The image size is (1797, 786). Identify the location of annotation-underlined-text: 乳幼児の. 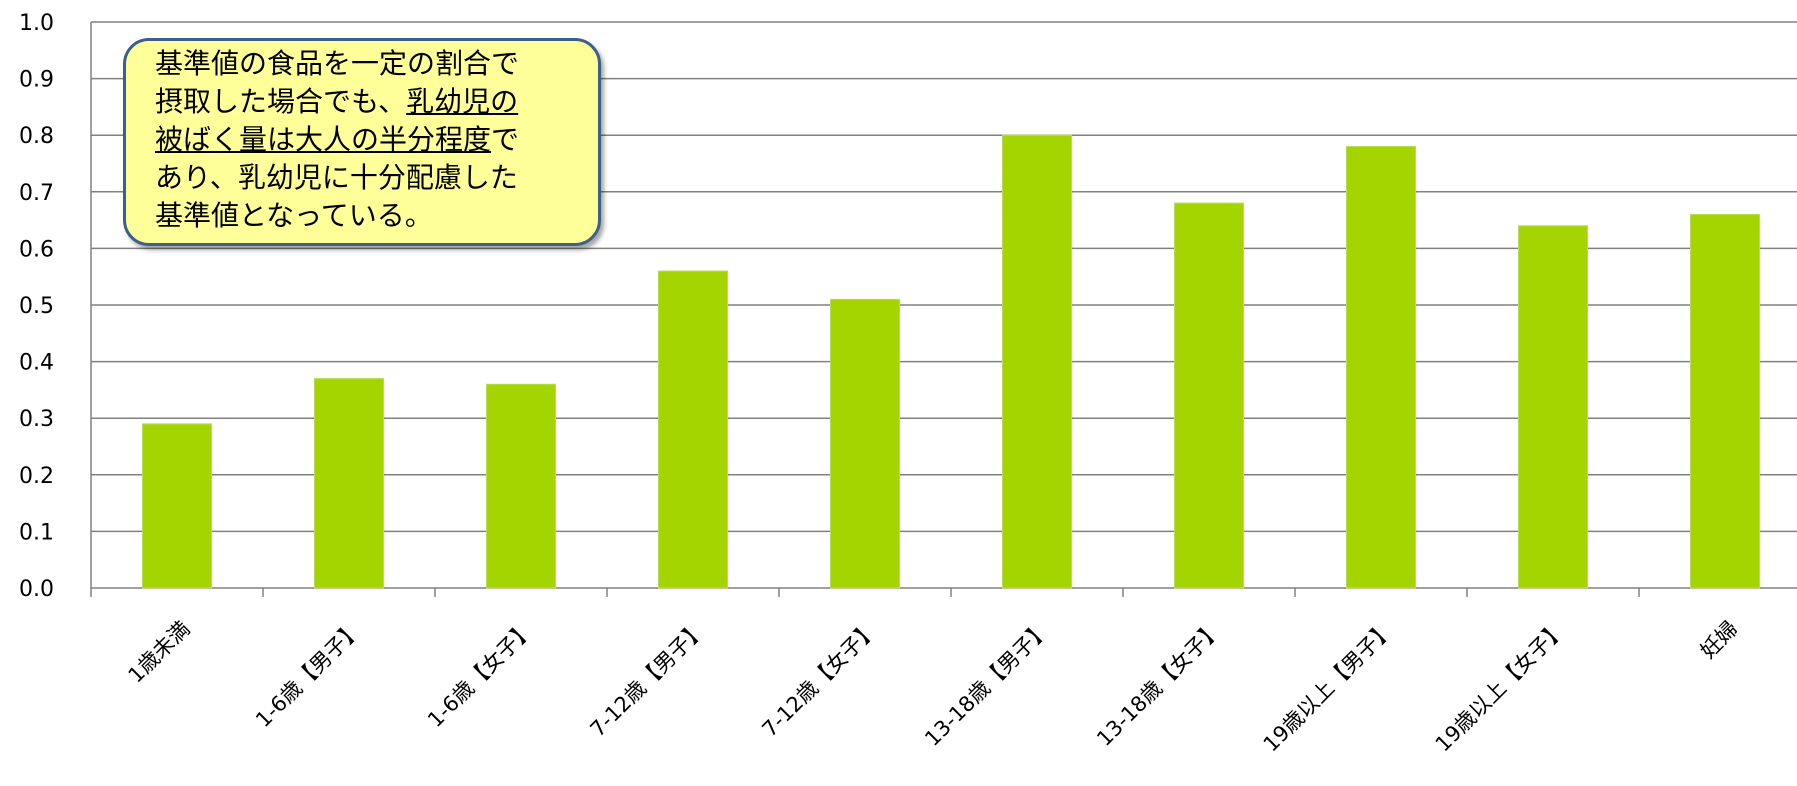
(462, 101).